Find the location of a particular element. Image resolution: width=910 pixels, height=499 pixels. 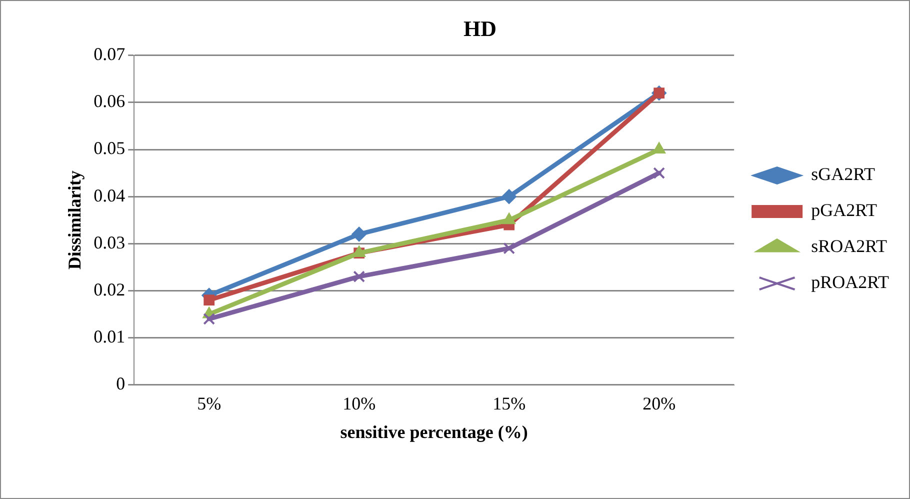

x-tick-label: 10% is located at coordinates (359, 403).